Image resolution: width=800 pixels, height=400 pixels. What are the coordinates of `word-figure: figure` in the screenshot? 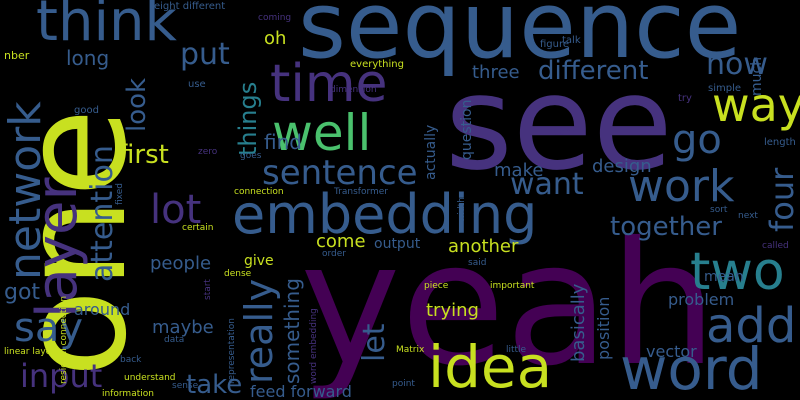 It's located at (555, 44).